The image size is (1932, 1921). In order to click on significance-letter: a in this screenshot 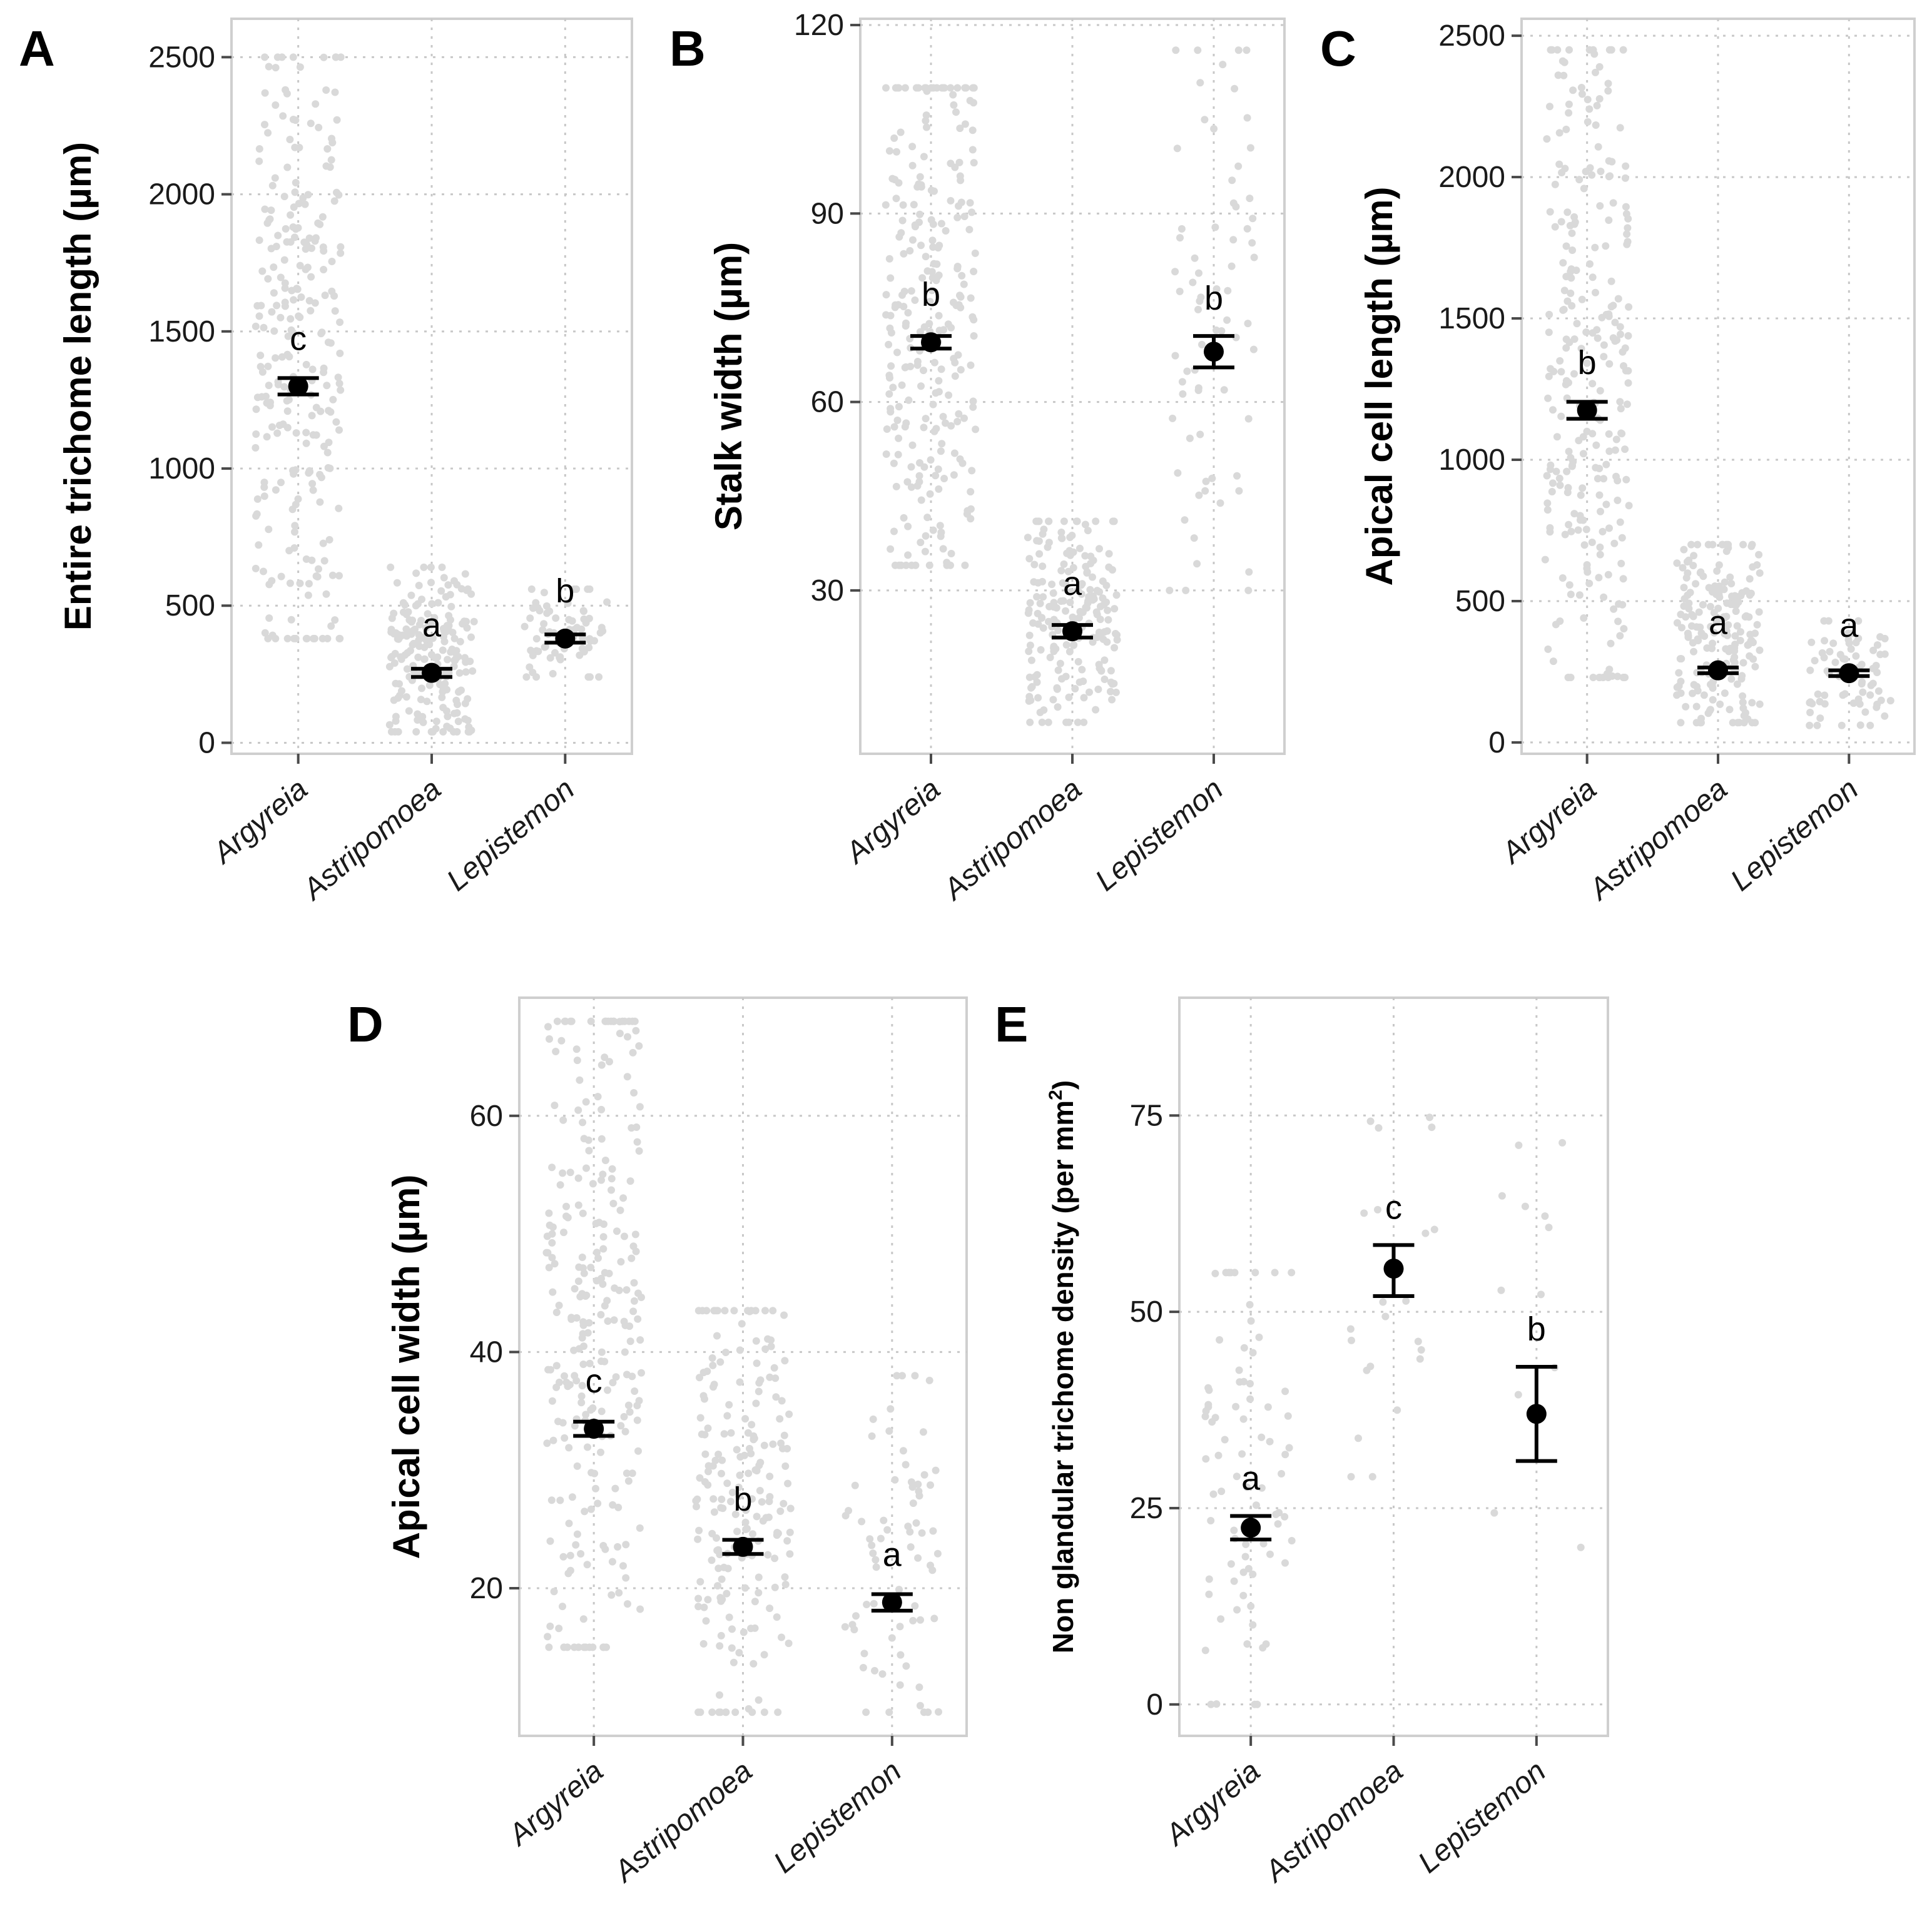, I will do `click(1072, 583)`.